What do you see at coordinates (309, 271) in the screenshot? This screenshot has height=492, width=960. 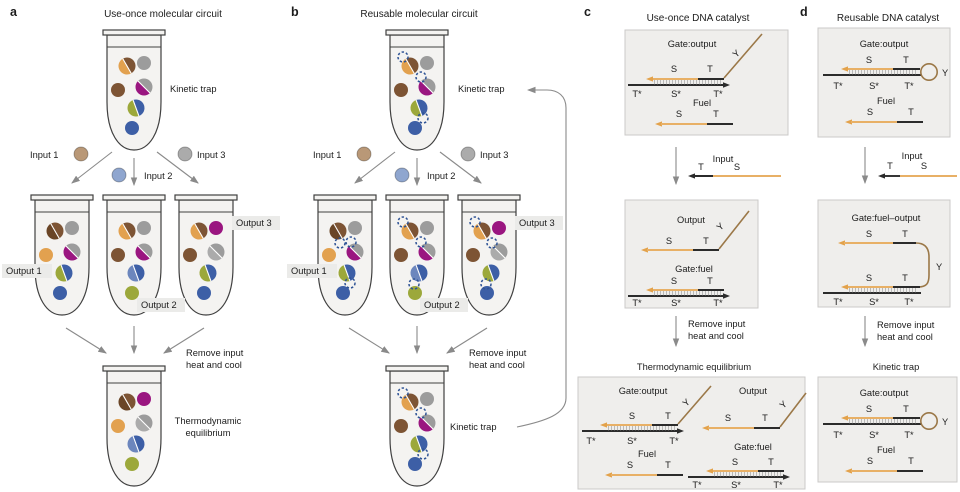 I see `output1-label-b: Output 1` at bounding box center [309, 271].